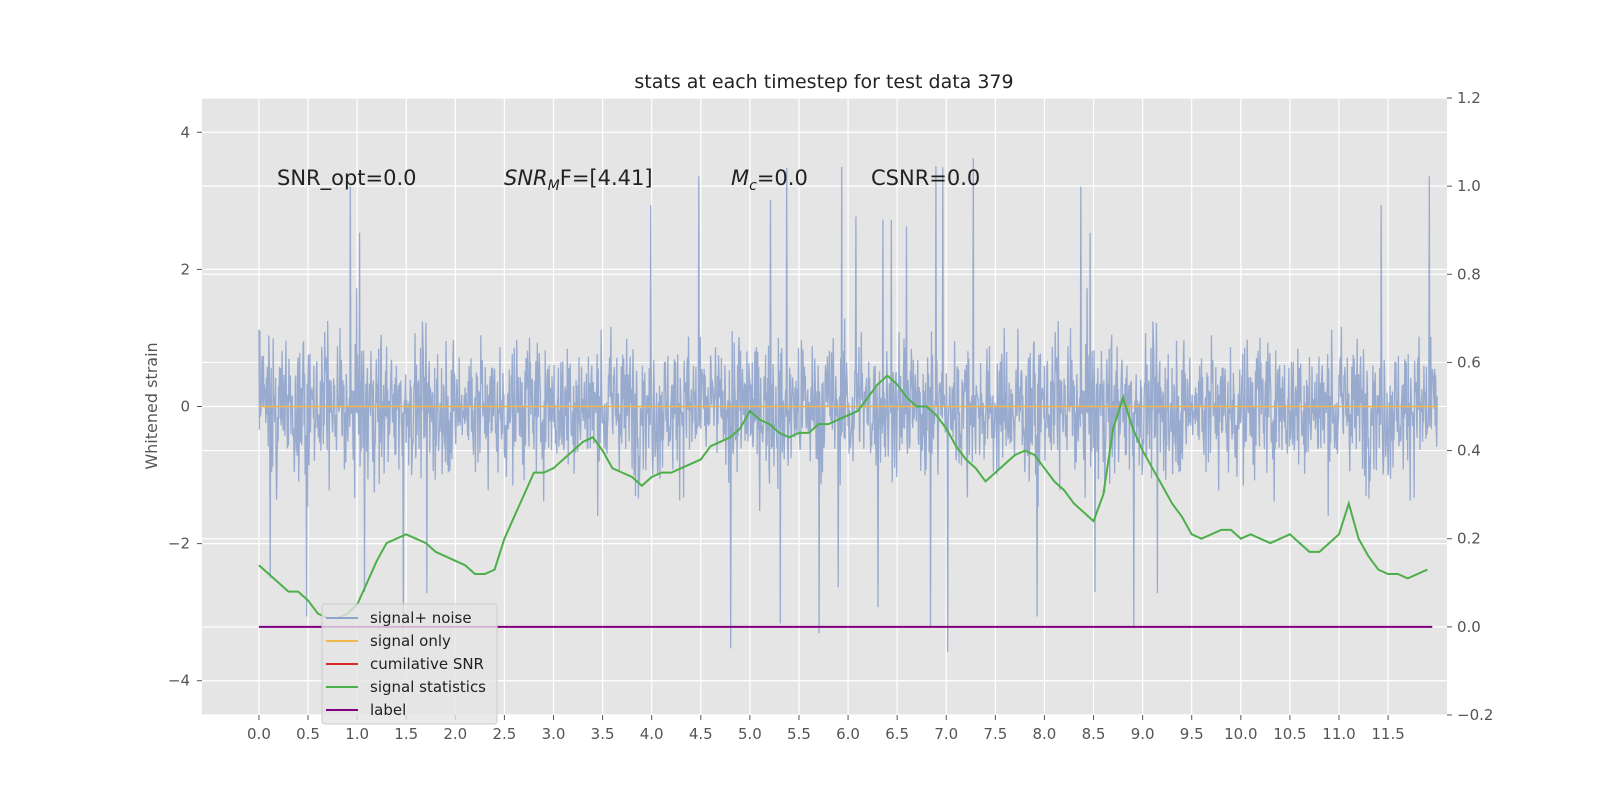  What do you see at coordinates (151, 405) in the screenshot?
I see `y-axis-label: Whitened strain` at bounding box center [151, 405].